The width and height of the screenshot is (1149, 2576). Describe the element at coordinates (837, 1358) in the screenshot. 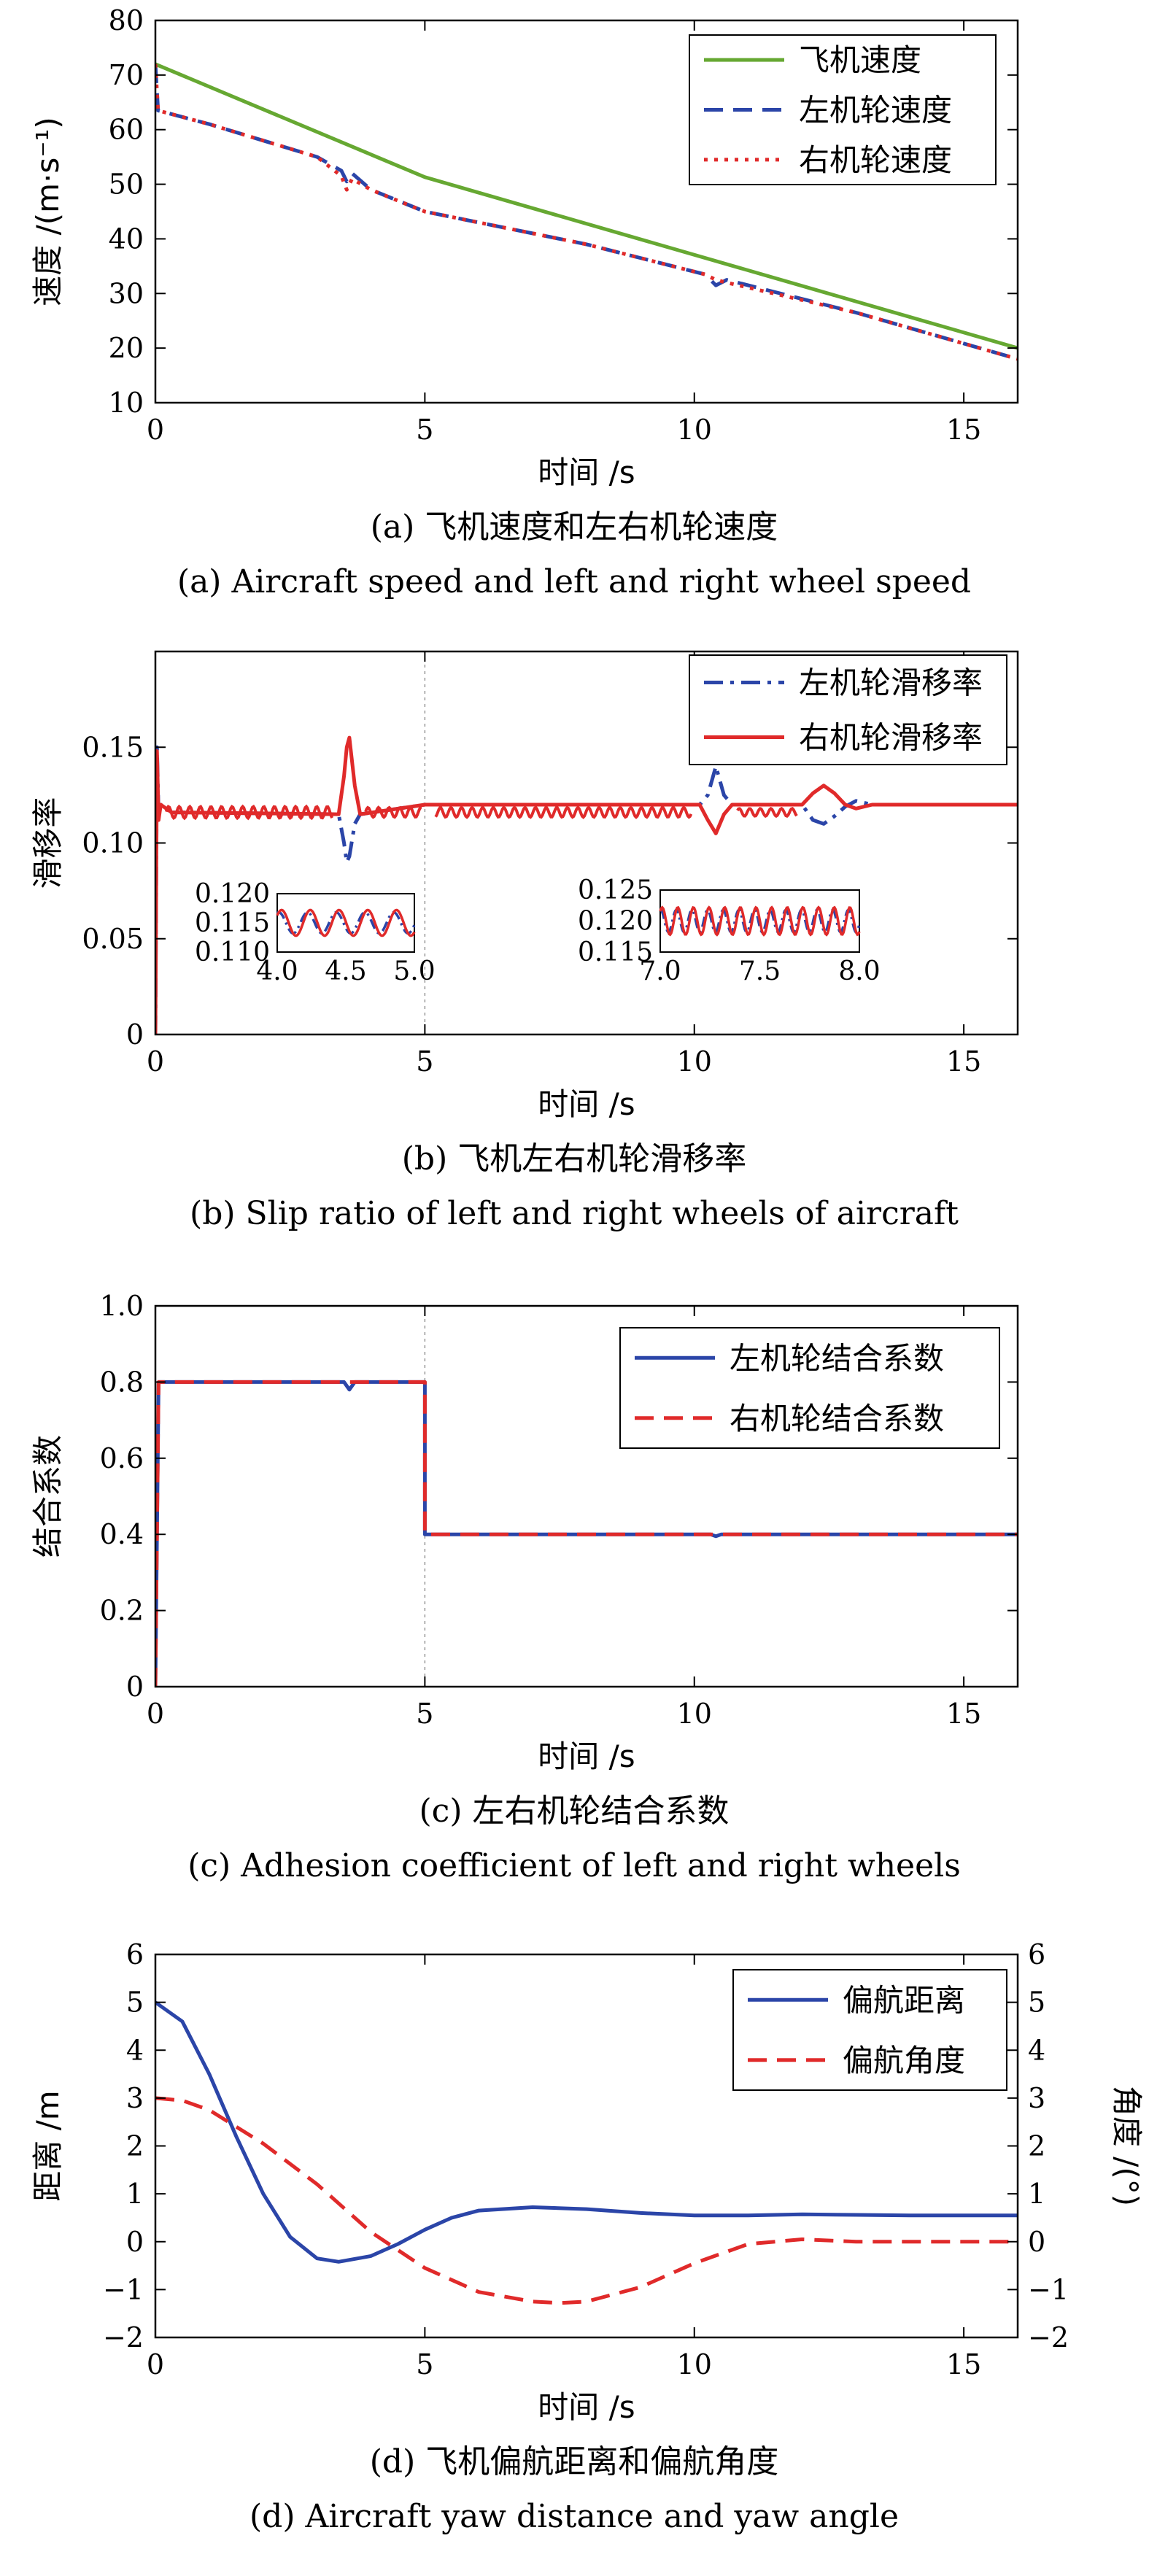

I see `legend-label: 左机轮结合系数` at that location.